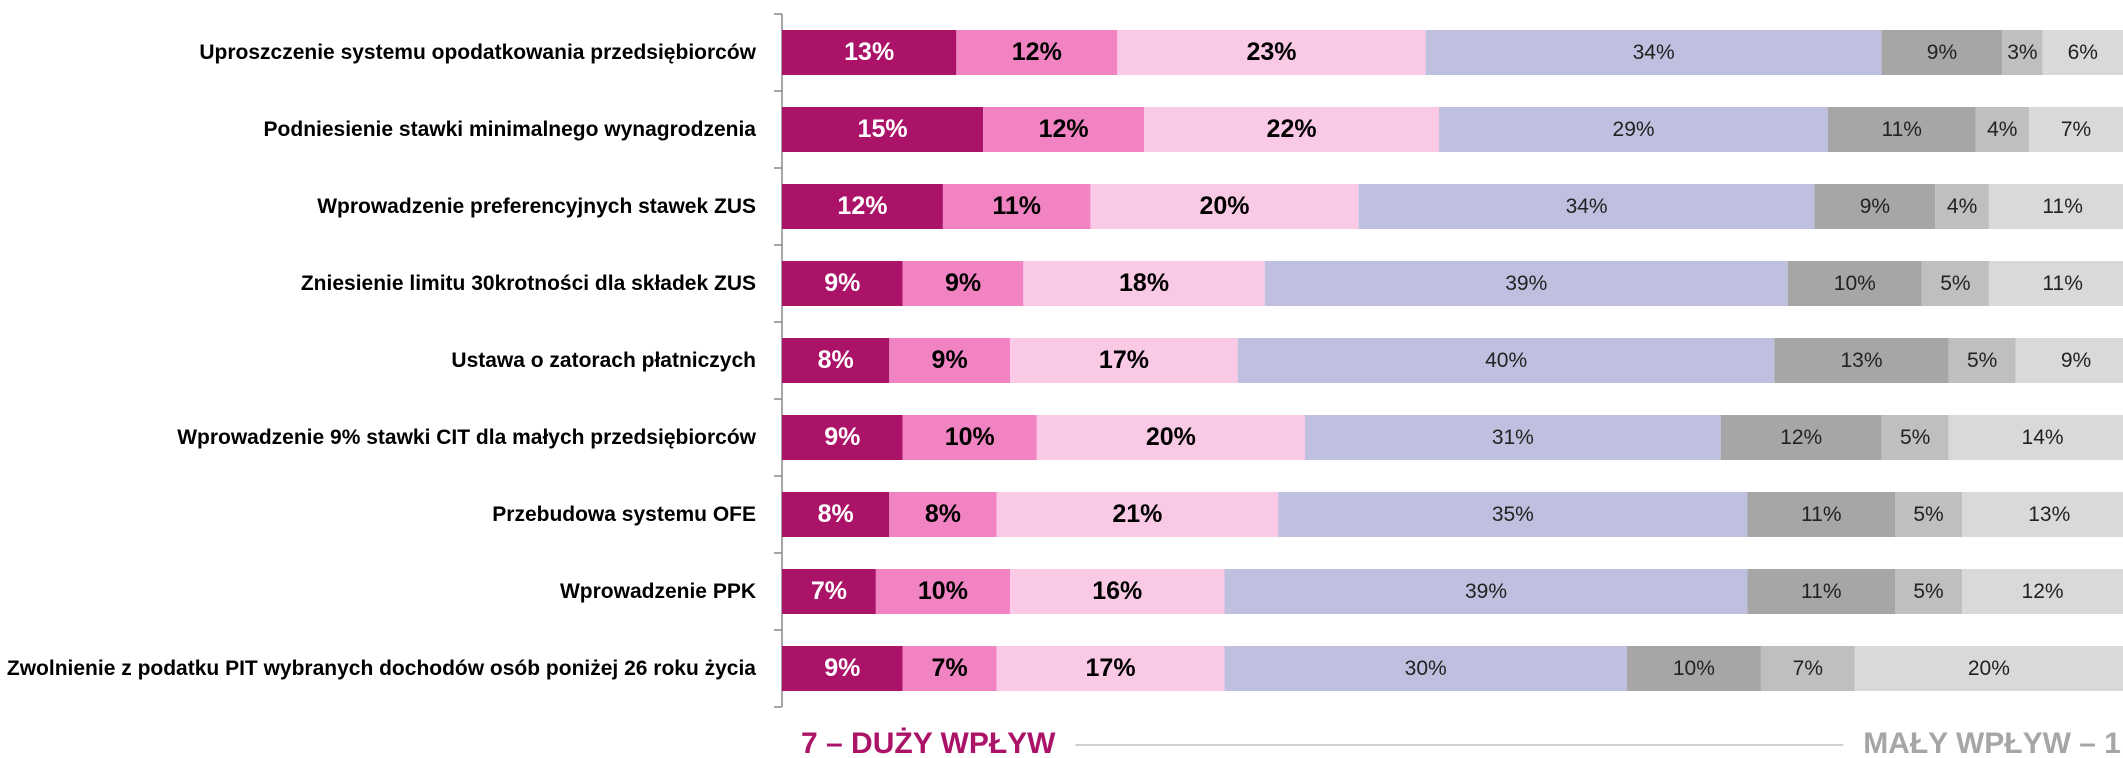 The image size is (2123, 758). I want to click on data-label: 17%, so click(1111, 668).